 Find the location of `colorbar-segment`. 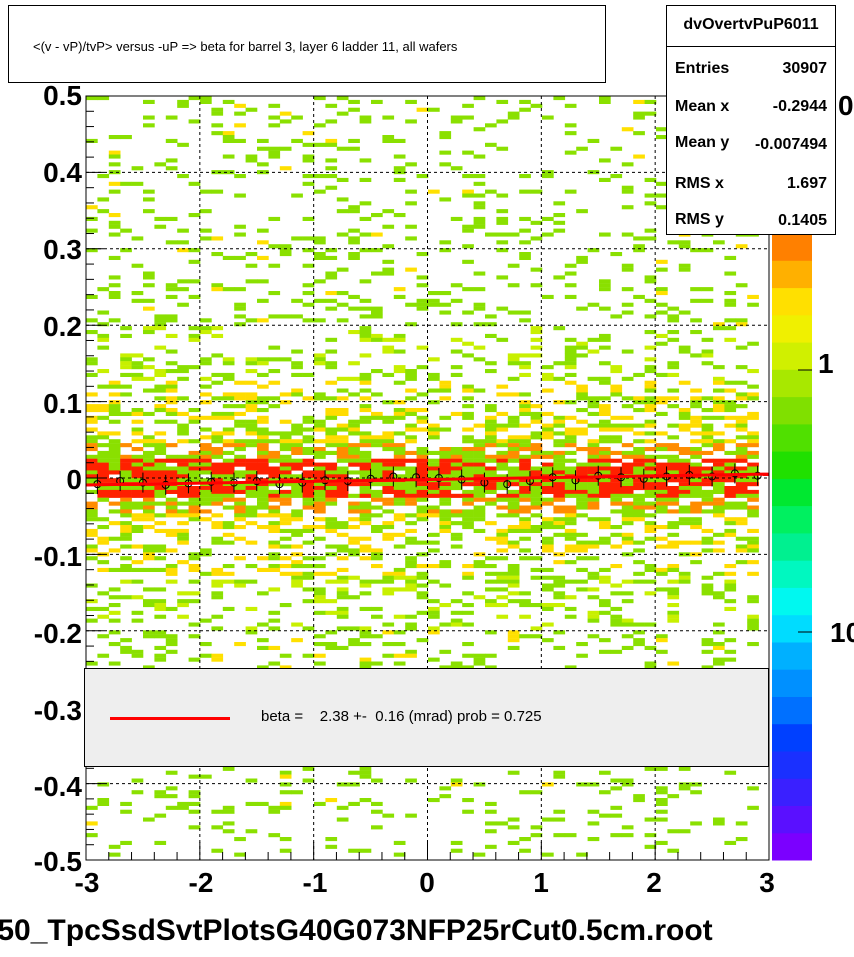

colorbar-segment is located at coordinates (792, 437).